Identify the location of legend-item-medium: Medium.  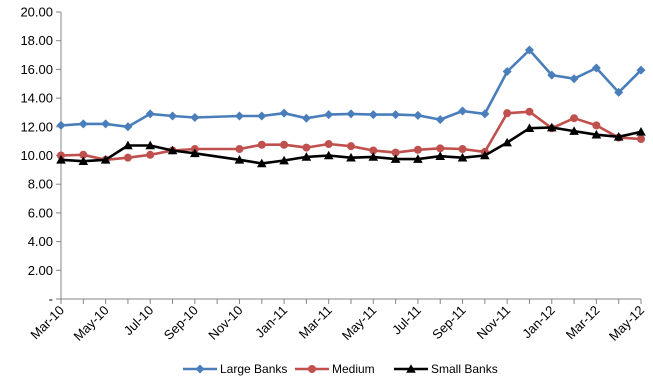
(335, 369).